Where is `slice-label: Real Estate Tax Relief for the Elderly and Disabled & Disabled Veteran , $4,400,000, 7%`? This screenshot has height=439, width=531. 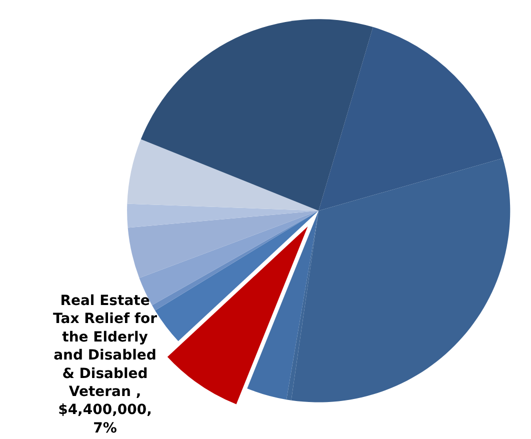
slice-label: Real Estate Tax Relief for the Elderly and Disabled & Disabled Veteran , $4,400,000, 7% is located at coordinates (105, 364).